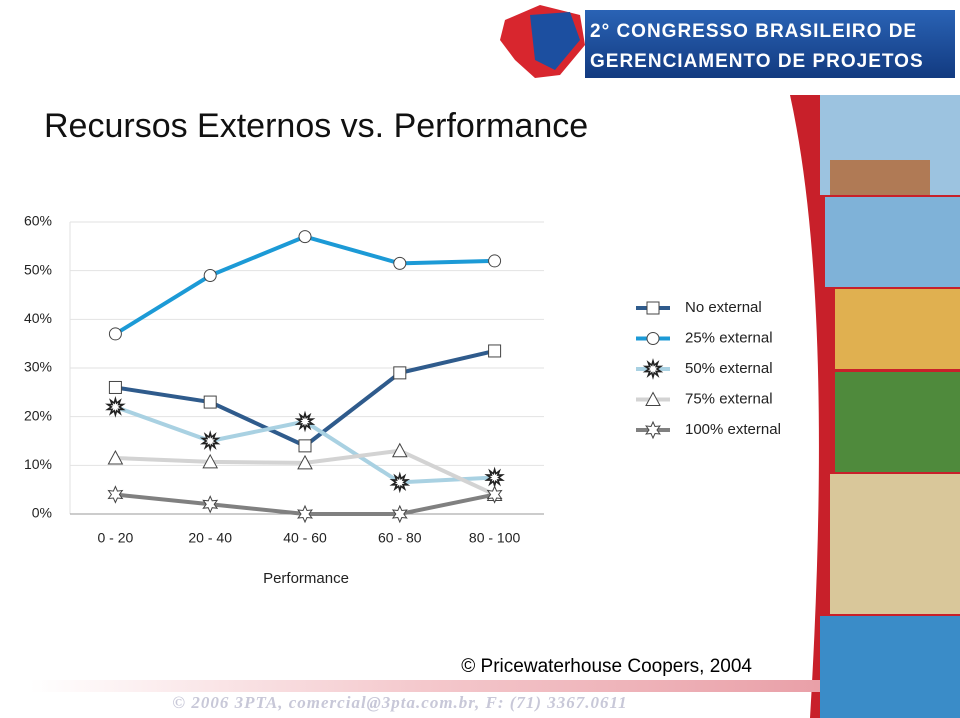  What do you see at coordinates (723, 307) in the screenshot?
I see `legend-label: No external` at bounding box center [723, 307].